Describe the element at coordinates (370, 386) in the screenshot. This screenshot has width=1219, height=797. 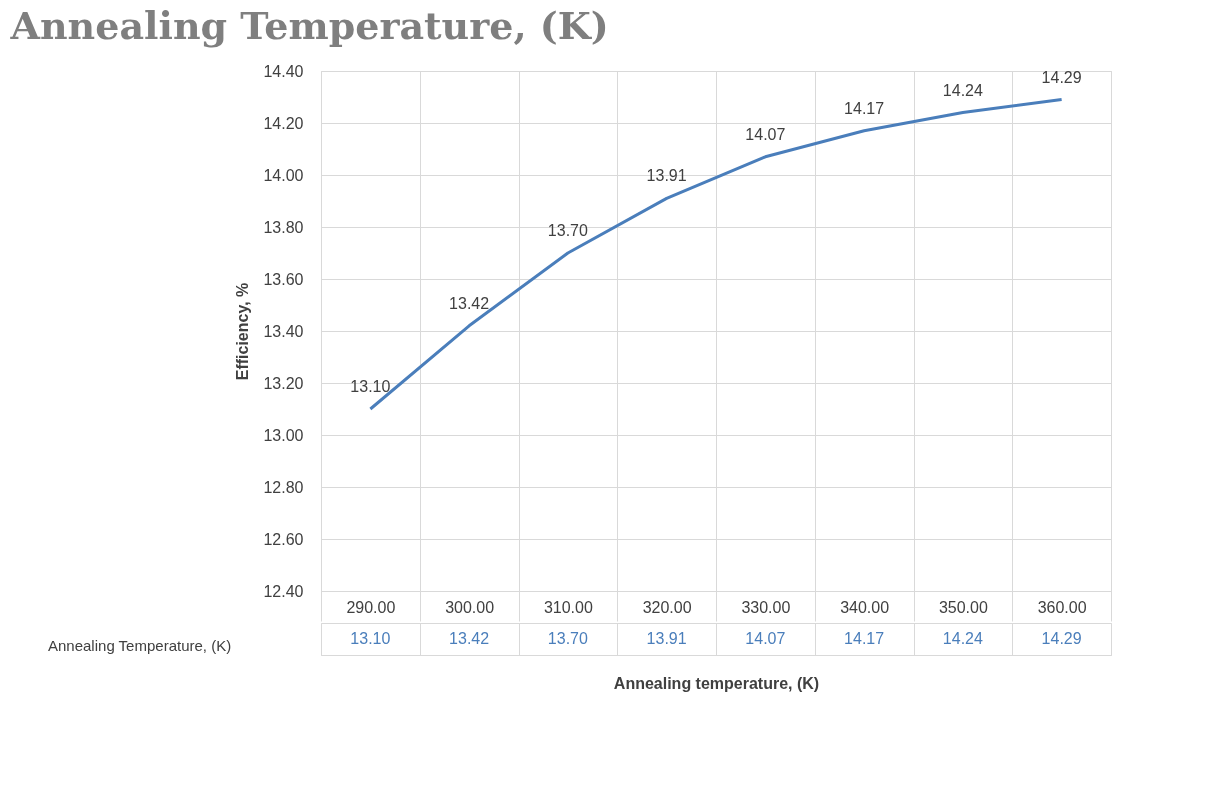
I see `text: 13.10` at that location.